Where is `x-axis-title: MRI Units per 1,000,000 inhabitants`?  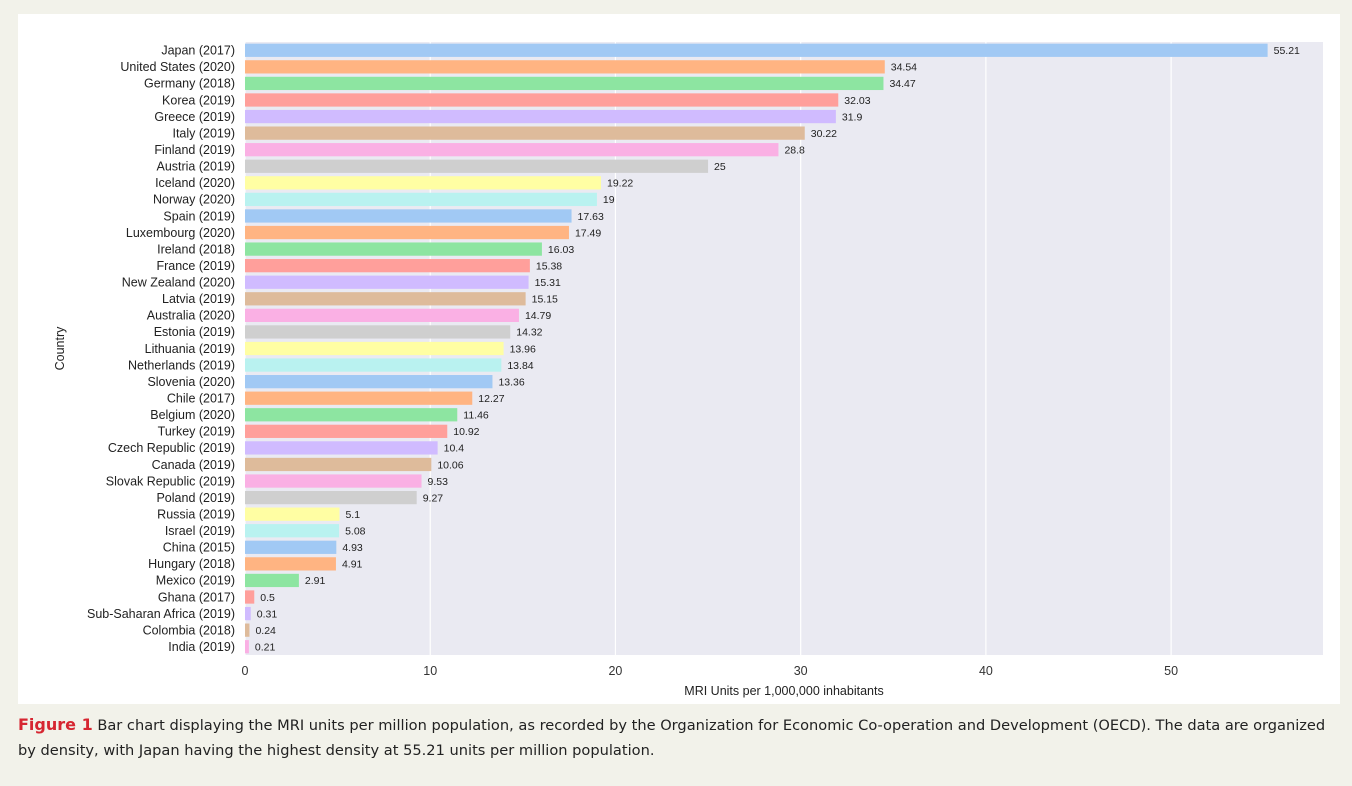
x-axis-title: MRI Units per 1,000,000 inhabitants is located at coordinates (783, 691).